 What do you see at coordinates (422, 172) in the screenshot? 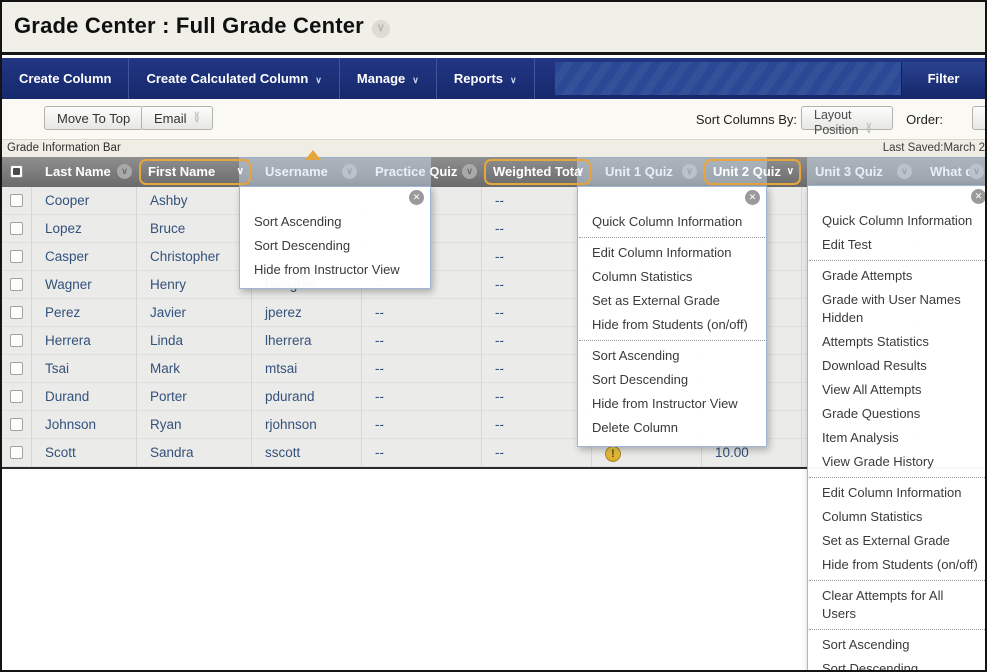
I see `column-header-practice-quiz: Practice Quiz ∨` at bounding box center [422, 172].